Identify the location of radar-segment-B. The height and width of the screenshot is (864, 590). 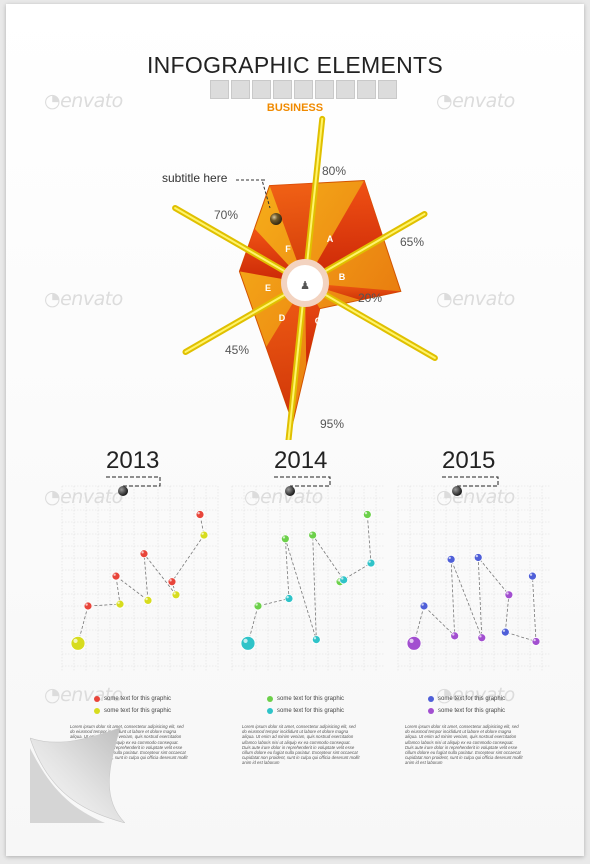
(353, 292).